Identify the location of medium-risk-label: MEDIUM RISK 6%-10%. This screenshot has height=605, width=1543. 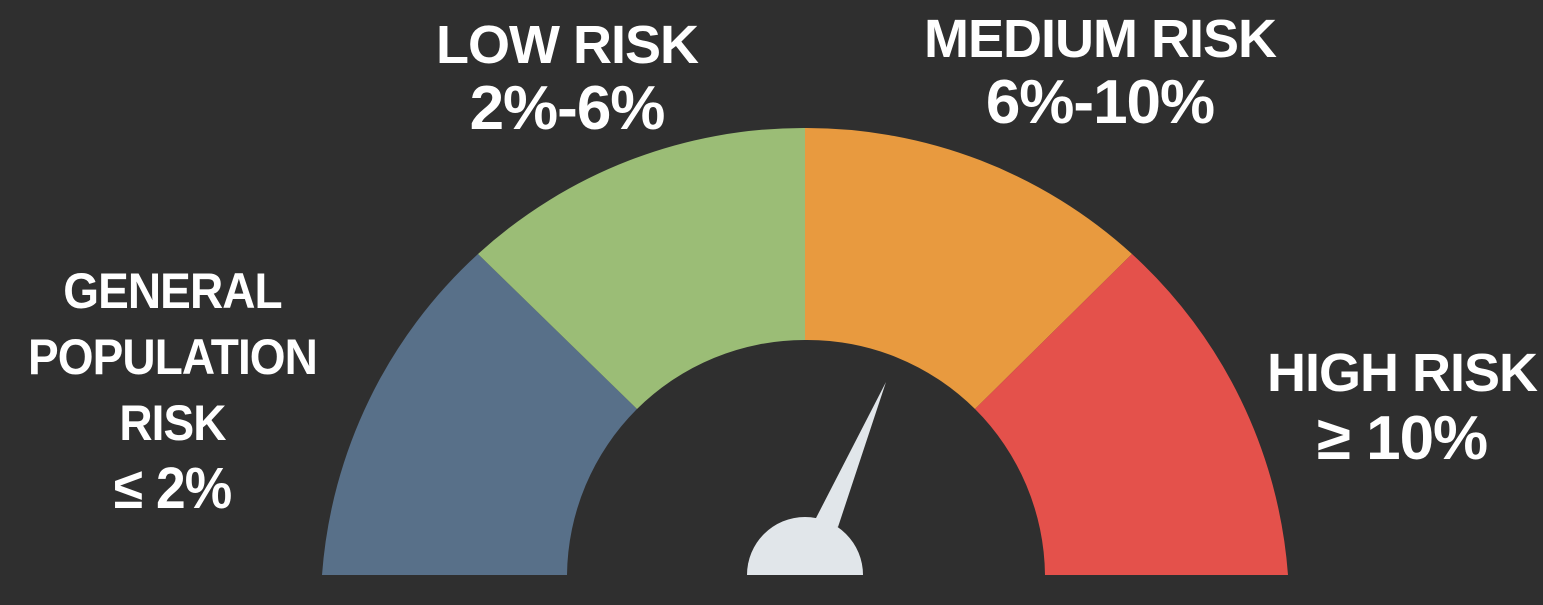
(1100, 73).